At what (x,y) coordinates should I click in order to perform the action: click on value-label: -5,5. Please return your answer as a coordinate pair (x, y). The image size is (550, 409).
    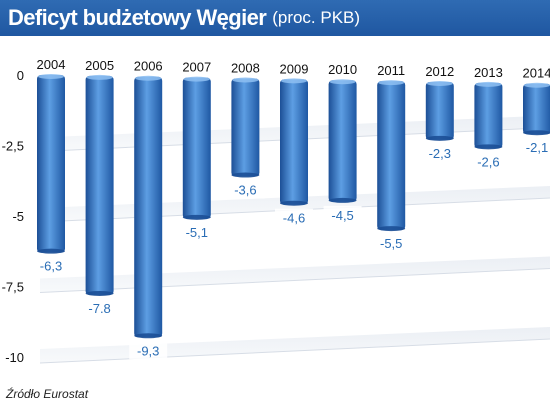
    Looking at the image, I should click on (391, 243).